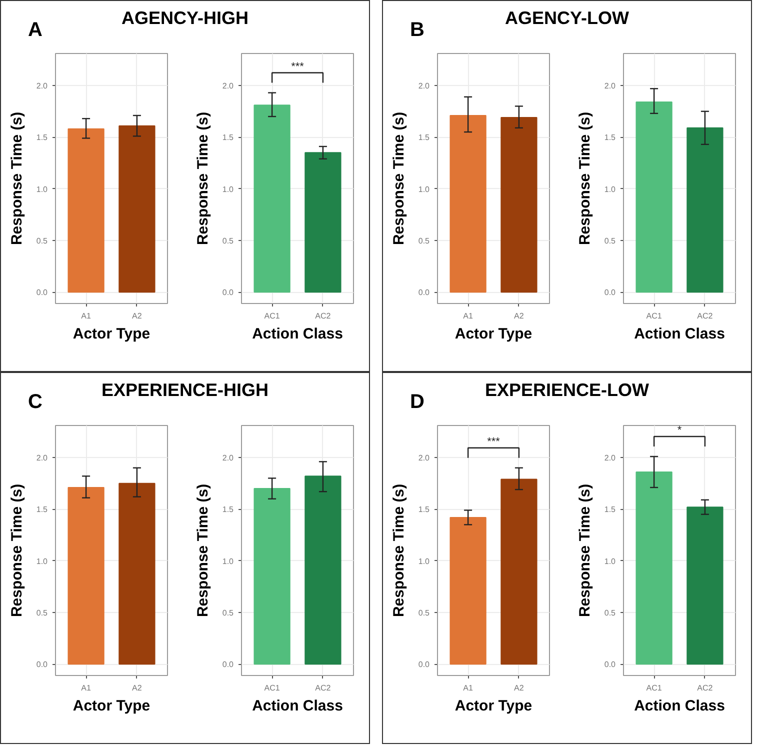 The height and width of the screenshot is (755, 767). I want to click on text: A, so click(35, 30).